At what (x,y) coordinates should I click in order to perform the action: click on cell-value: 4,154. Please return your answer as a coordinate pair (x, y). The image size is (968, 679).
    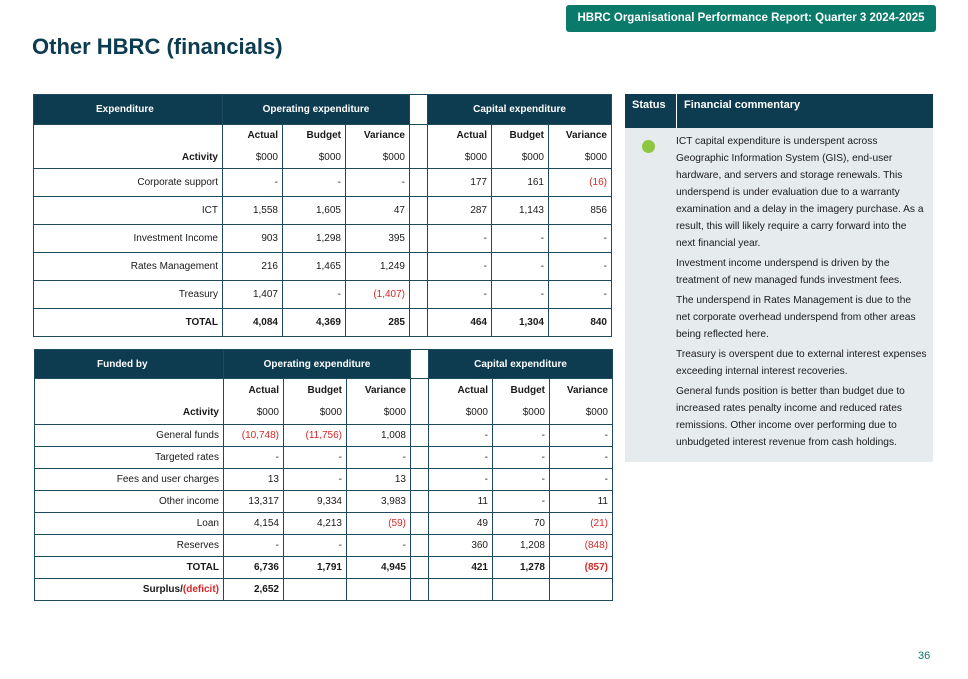
    Looking at the image, I should click on (253, 523).